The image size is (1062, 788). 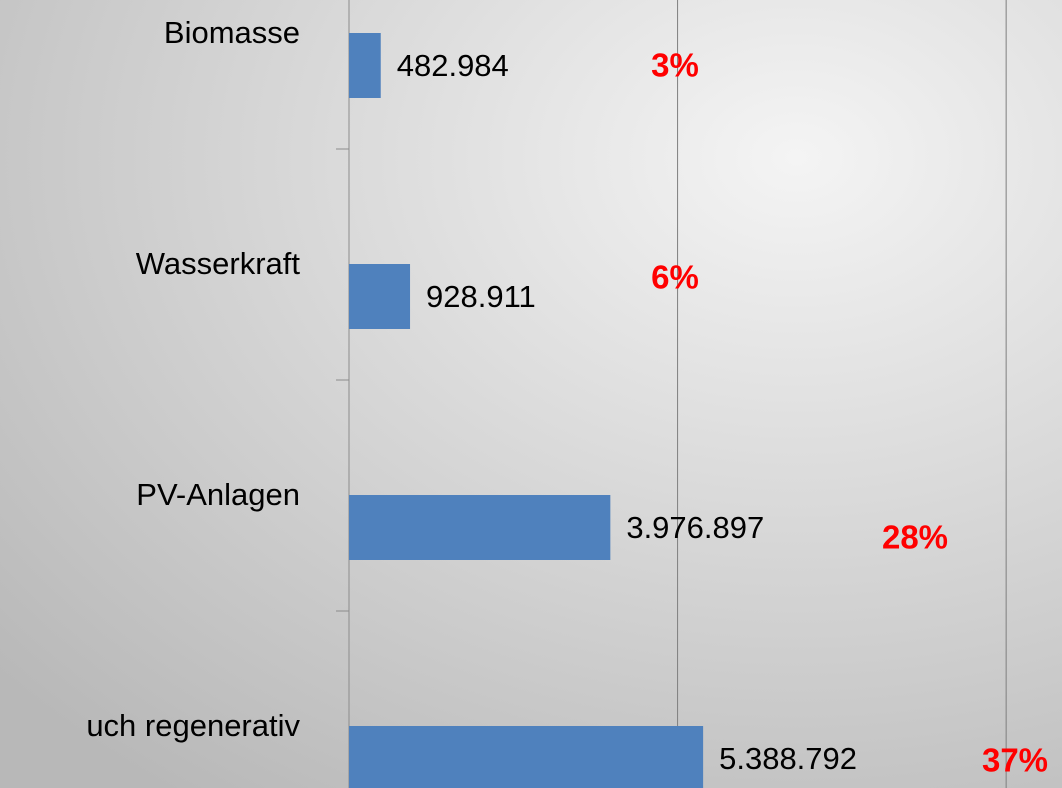 What do you see at coordinates (218, 494) in the screenshot?
I see `category-label: PV-Anlagen` at bounding box center [218, 494].